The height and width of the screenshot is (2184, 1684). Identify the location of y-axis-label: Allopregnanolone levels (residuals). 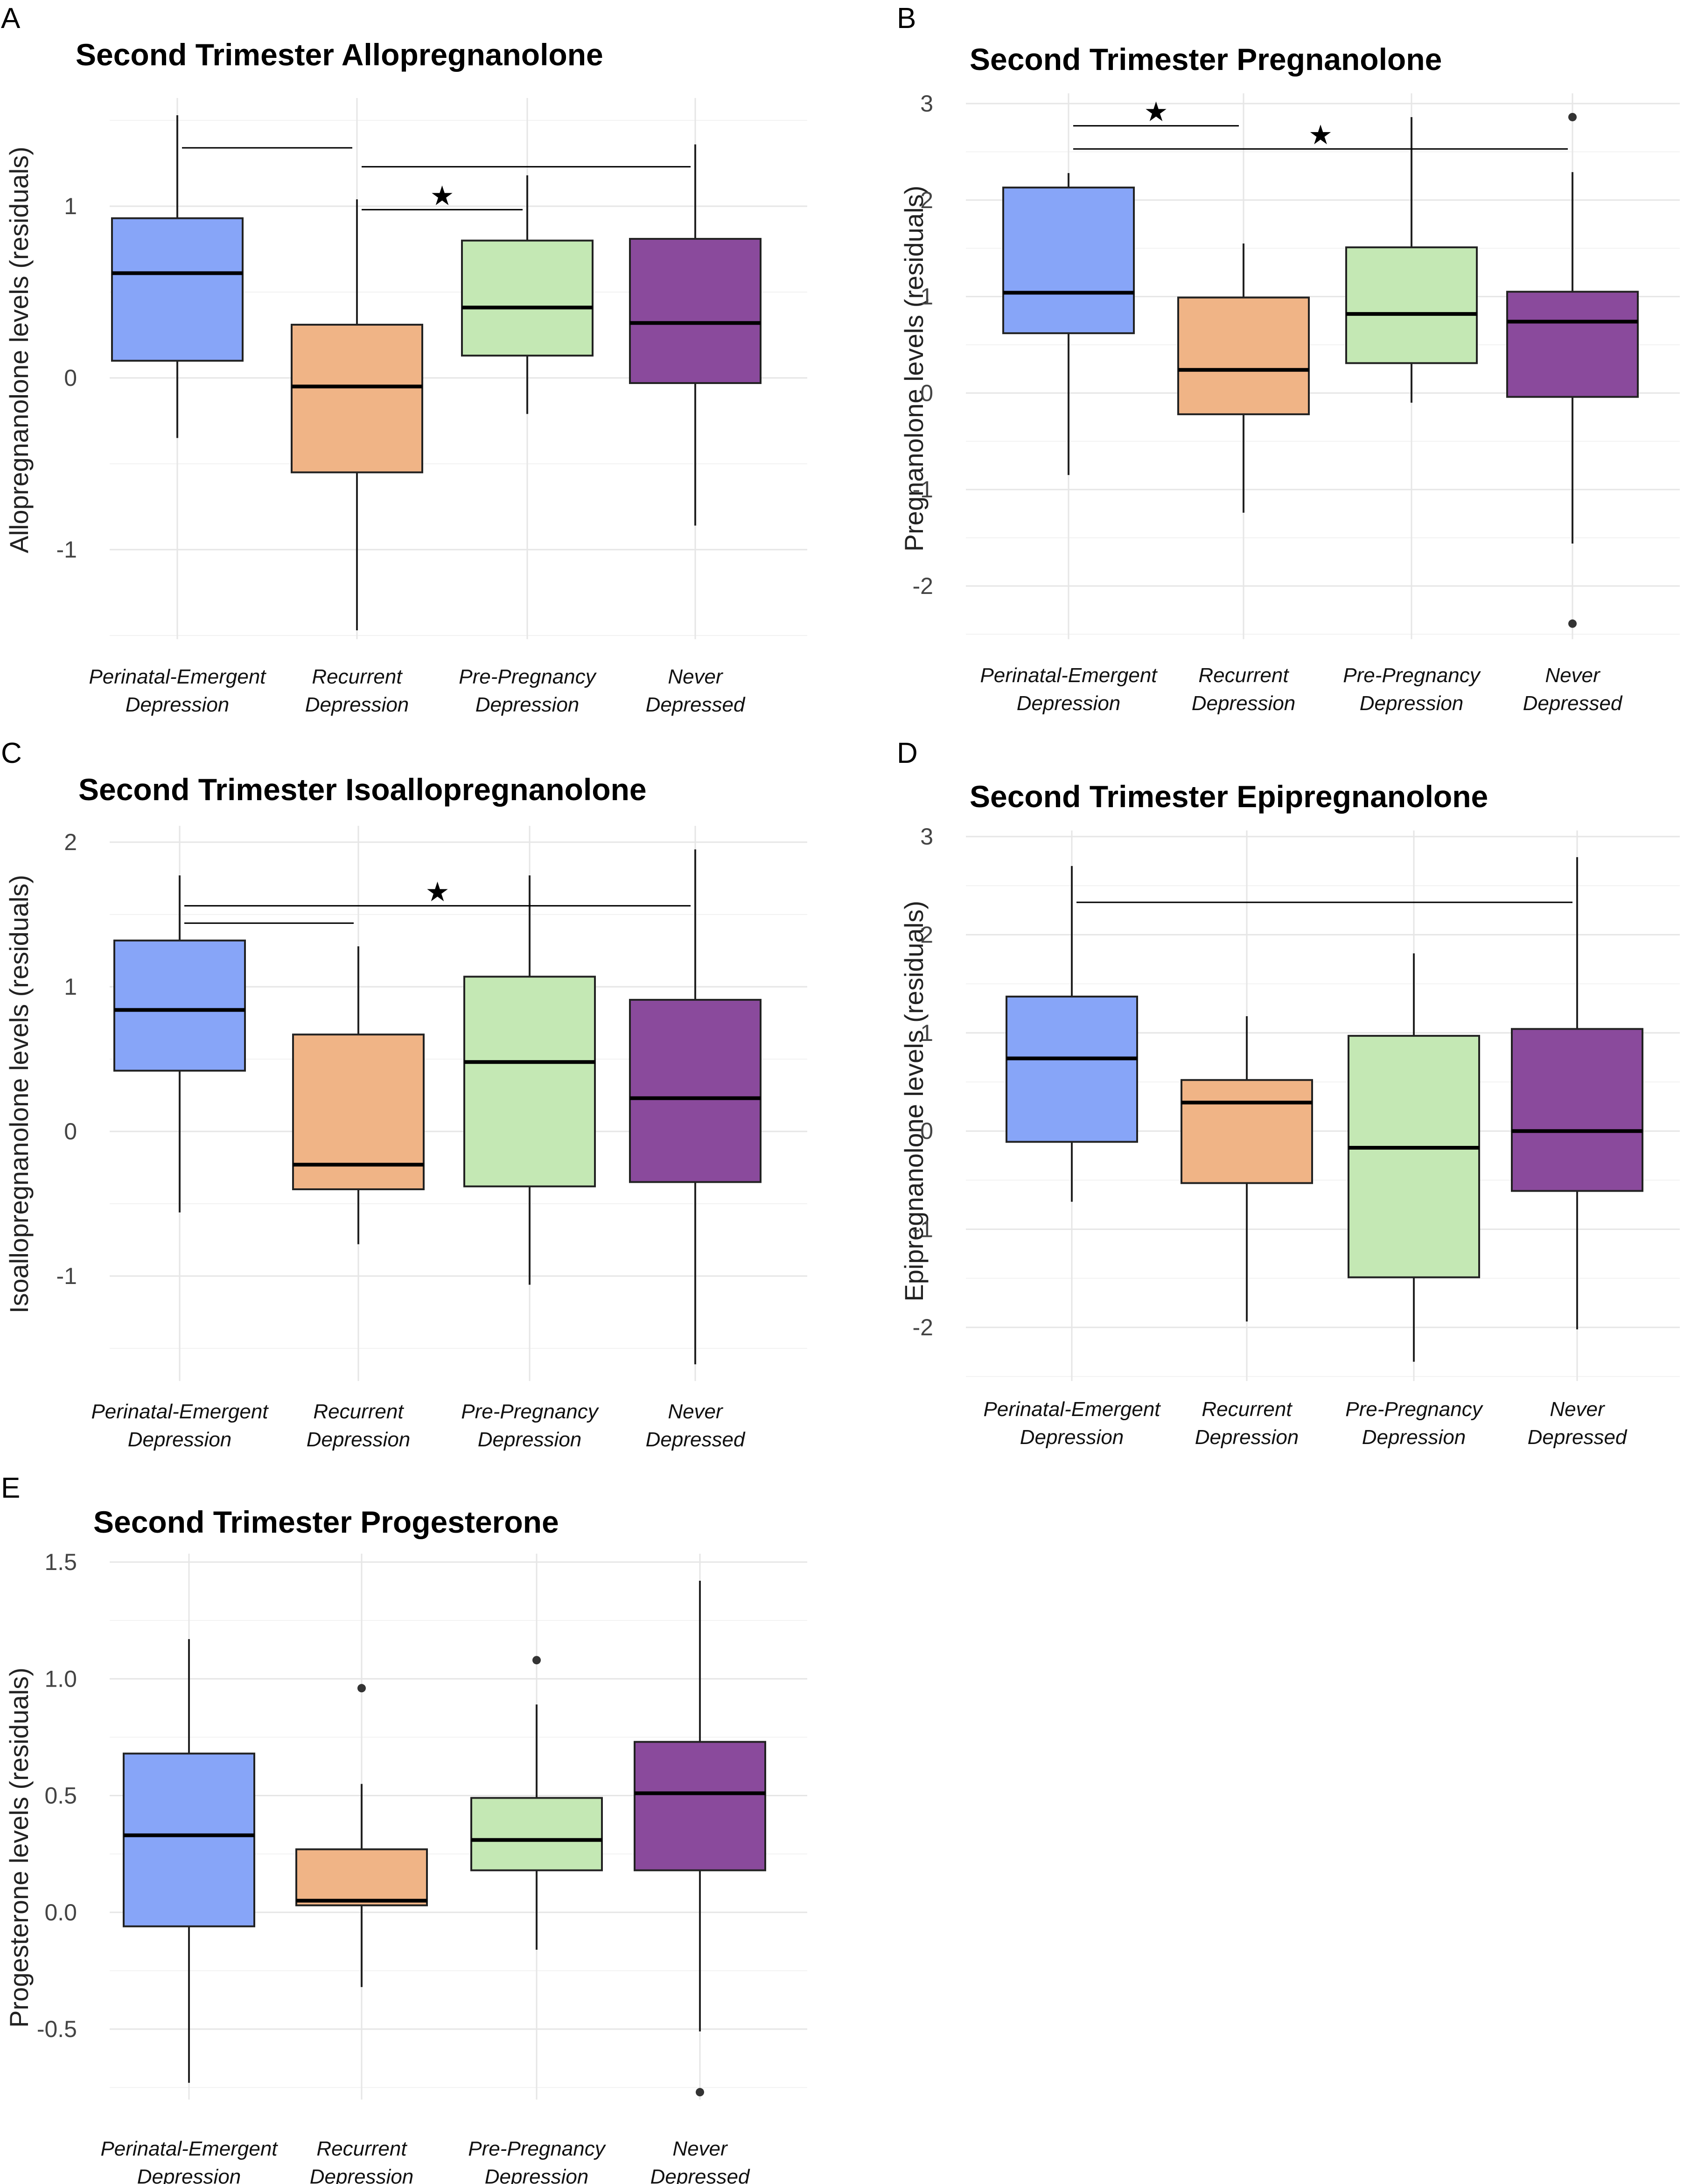
(19, 350).